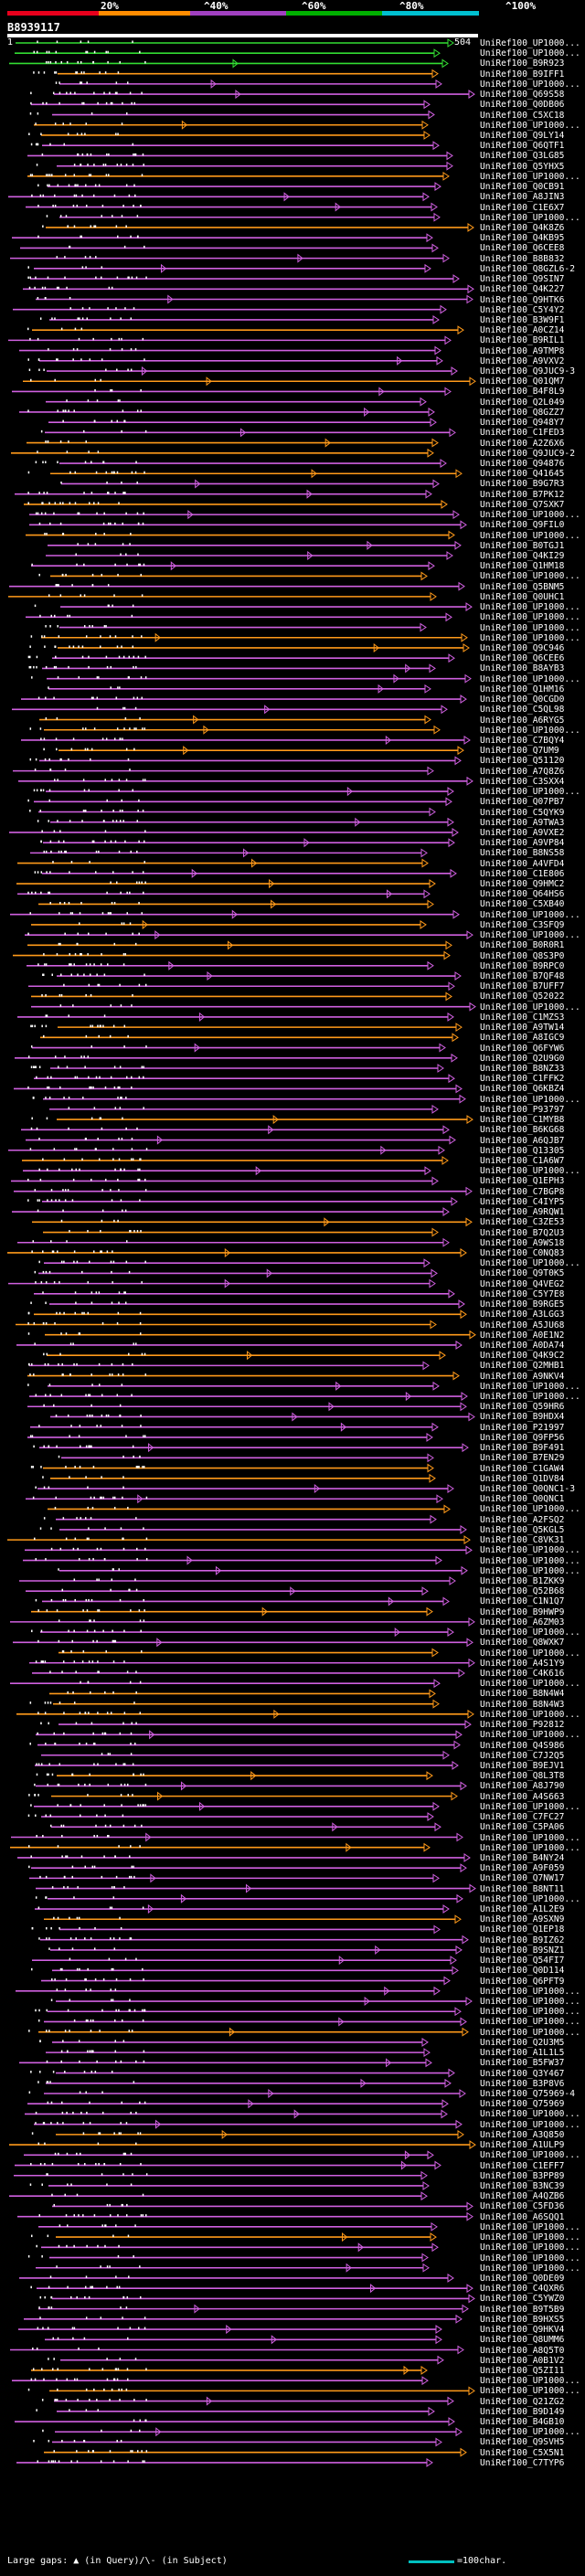 The width and height of the screenshot is (585, 2576). I want to click on hit-label: UniRef100_Q9SVH5, so click(522, 2442).